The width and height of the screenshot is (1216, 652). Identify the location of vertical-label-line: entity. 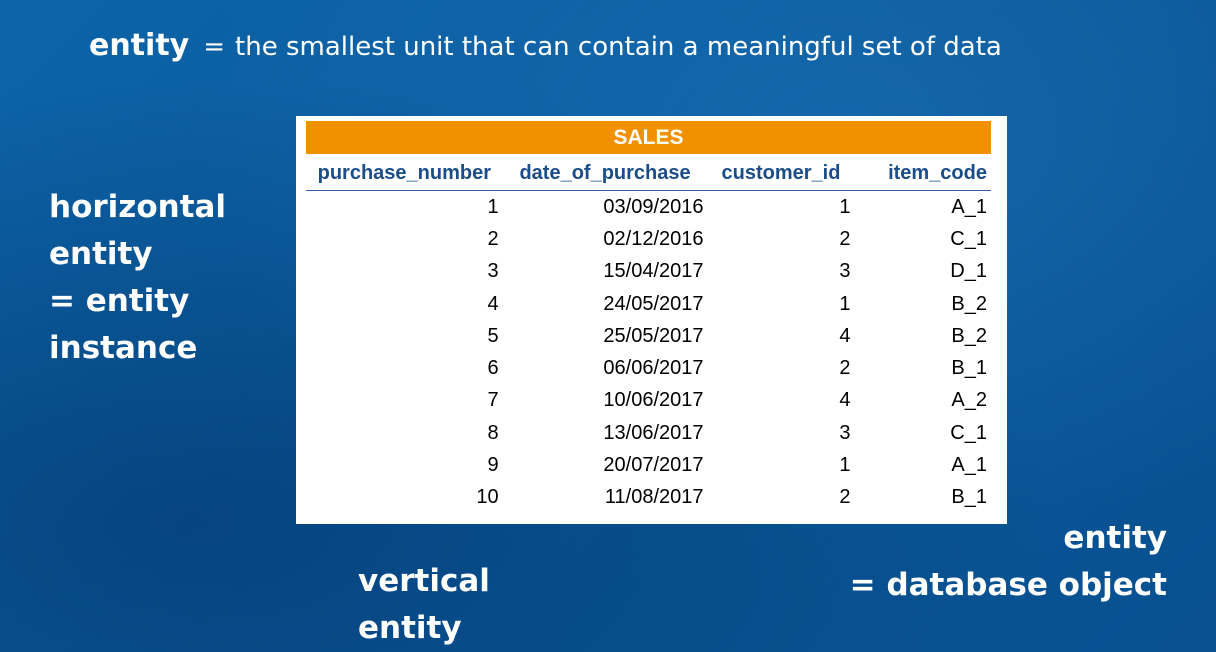
(410, 628).